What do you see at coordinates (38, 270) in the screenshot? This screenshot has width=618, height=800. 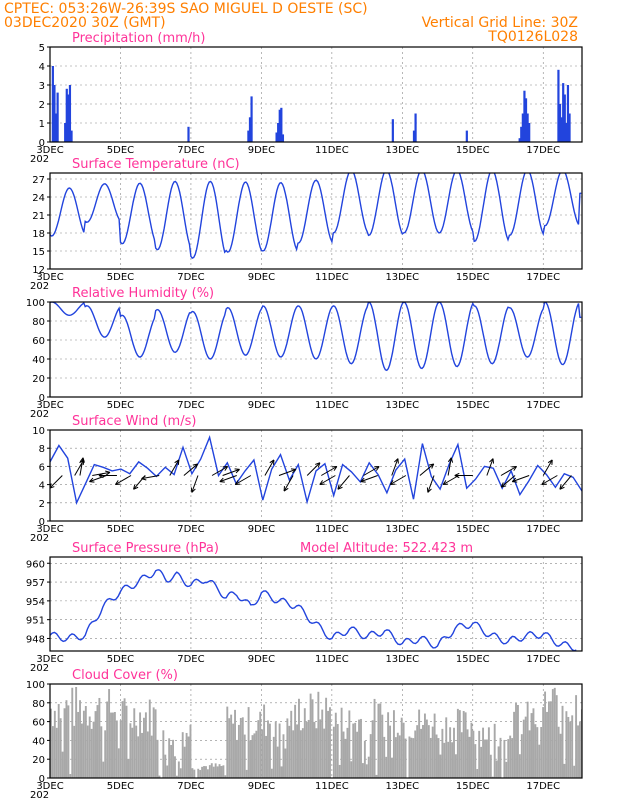 I see `y-tick-label: 12` at bounding box center [38, 270].